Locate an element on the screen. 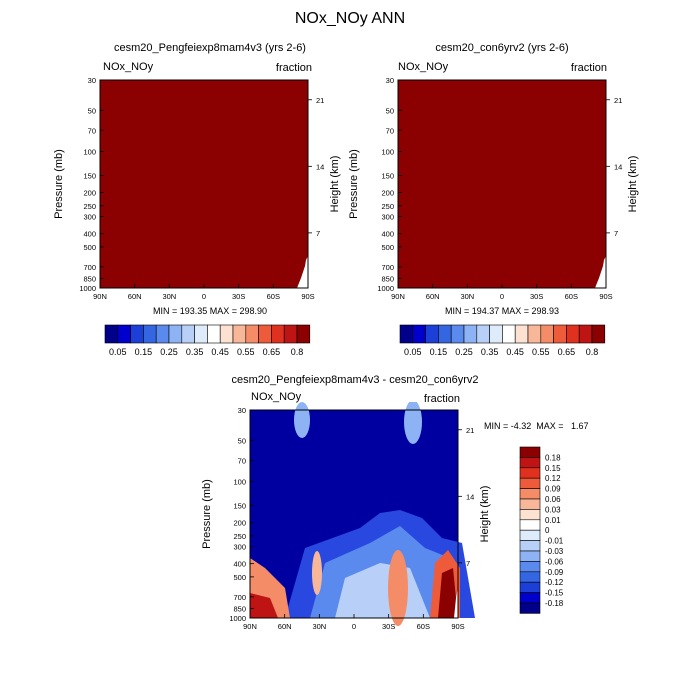 The height and width of the screenshot is (700, 700). colorbar-label: 0.01 is located at coordinates (553, 520).